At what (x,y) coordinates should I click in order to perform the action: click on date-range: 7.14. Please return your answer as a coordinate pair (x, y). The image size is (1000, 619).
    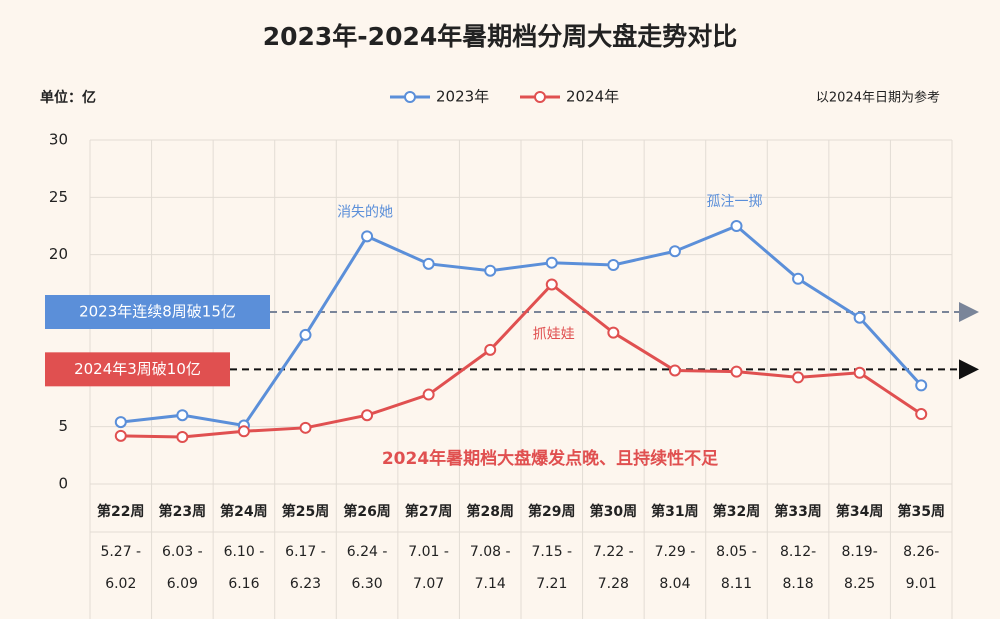
    Looking at the image, I should click on (490, 584).